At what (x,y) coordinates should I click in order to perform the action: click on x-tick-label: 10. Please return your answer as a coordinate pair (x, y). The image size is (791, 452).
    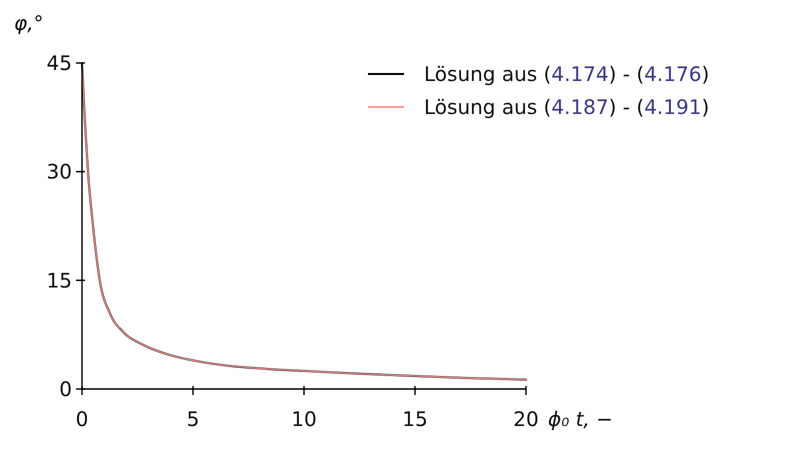
    Looking at the image, I should click on (304, 419).